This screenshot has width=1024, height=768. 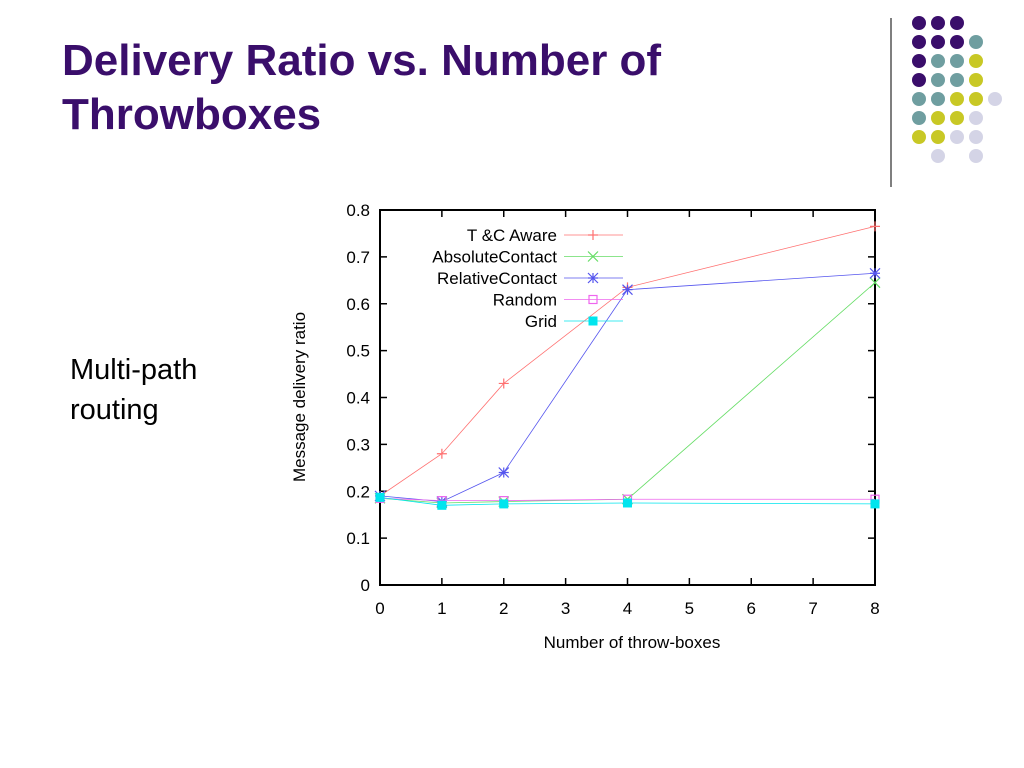 I want to click on slide-title: Delivery Ratio vs. Number of Throwboxes, so click(x=452, y=88).